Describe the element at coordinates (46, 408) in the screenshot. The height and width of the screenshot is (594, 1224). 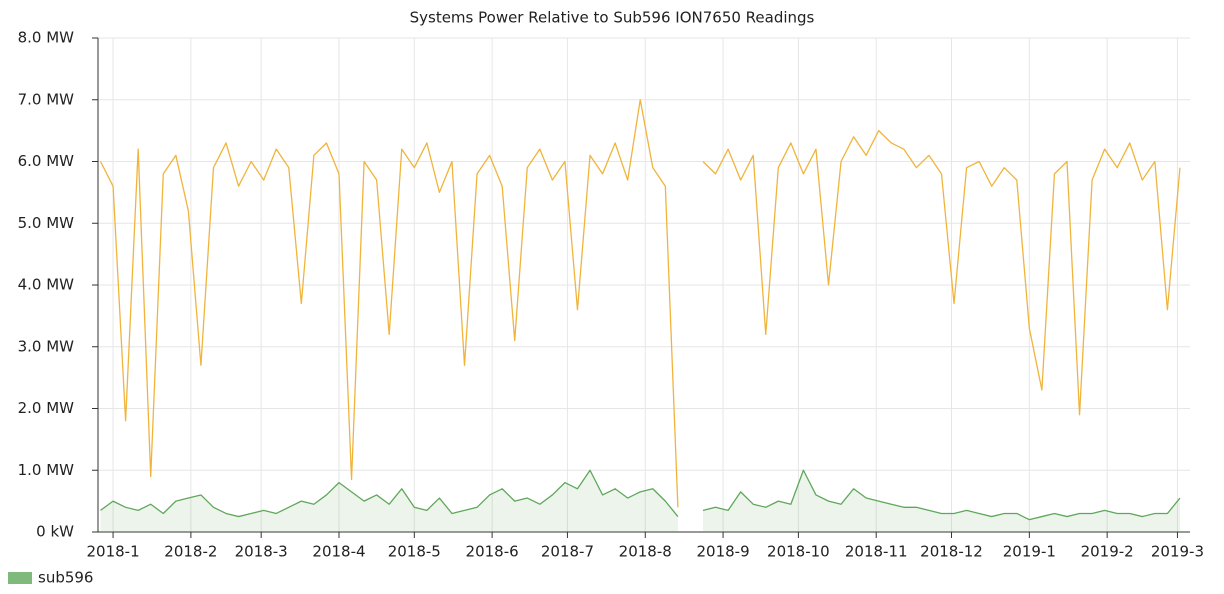
I see `y-tick-label: 2.0 MW` at that location.